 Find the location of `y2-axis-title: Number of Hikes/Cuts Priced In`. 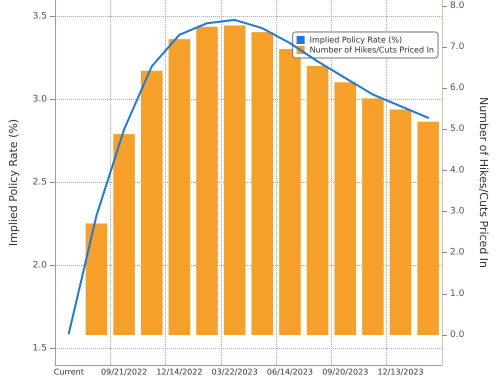

y2-axis-title: Number of Hikes/Cuts Priced In is located at coordinates (483, 182).